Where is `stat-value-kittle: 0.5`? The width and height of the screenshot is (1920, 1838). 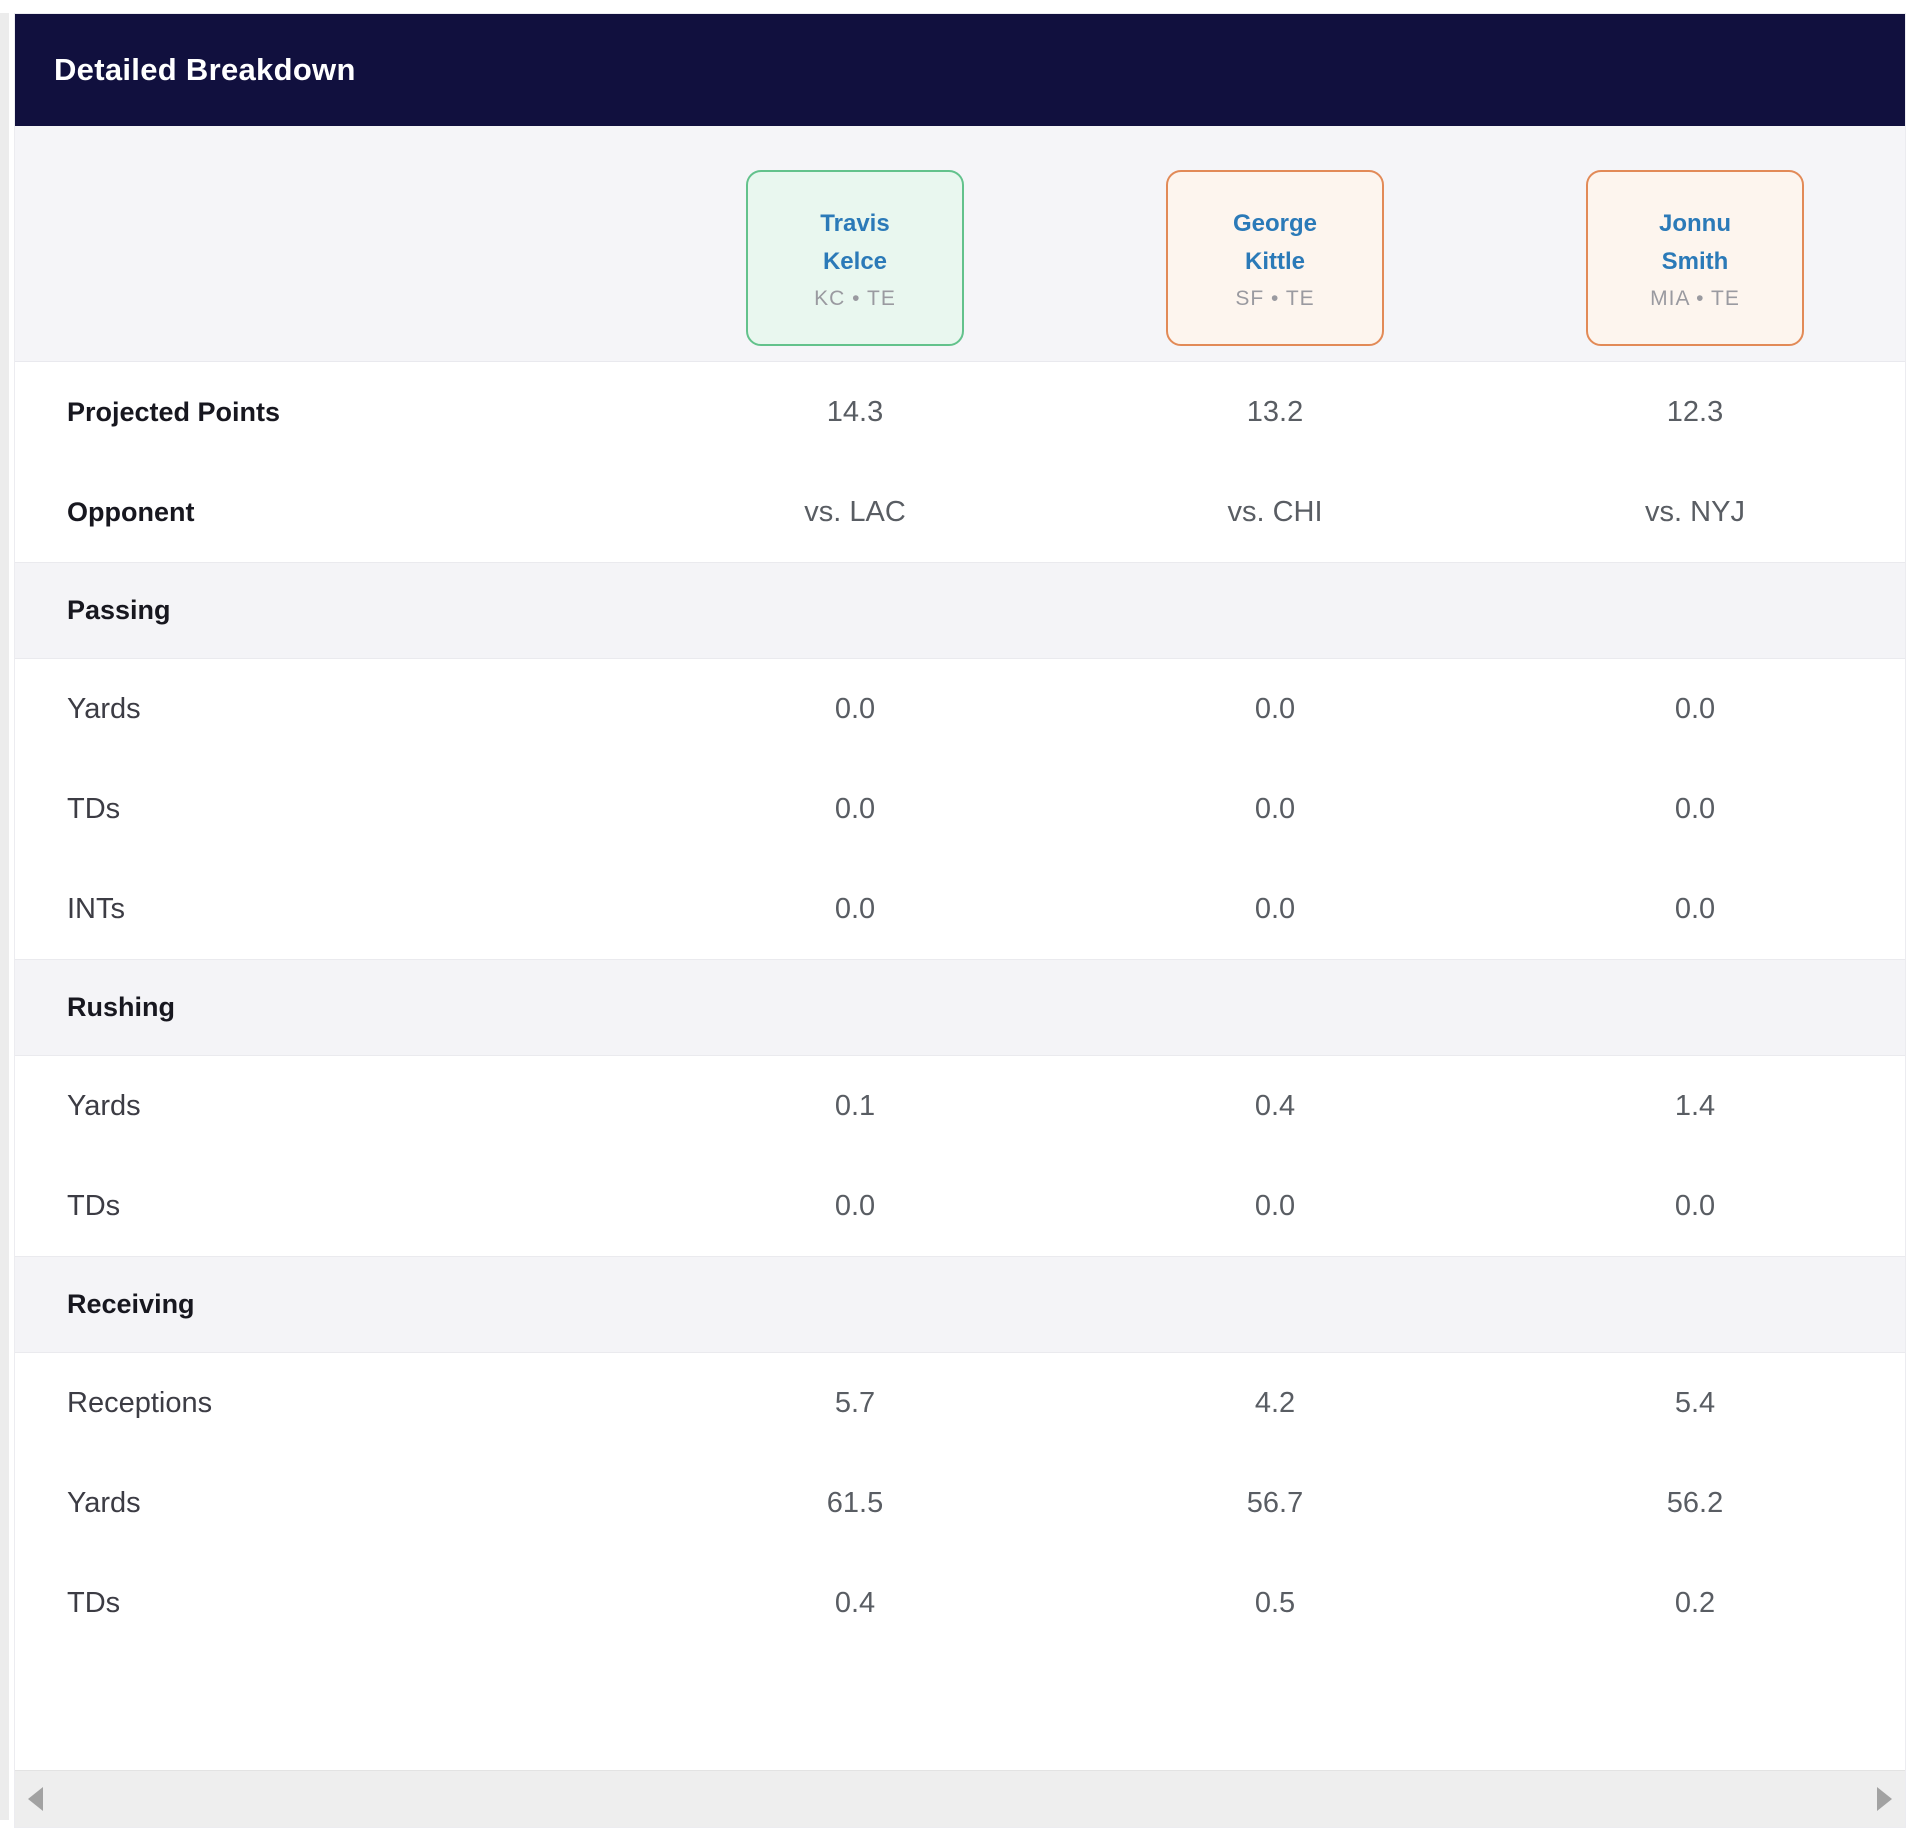 stat-value-kittle: 0.5 is located at coordinates (1275, 1602).